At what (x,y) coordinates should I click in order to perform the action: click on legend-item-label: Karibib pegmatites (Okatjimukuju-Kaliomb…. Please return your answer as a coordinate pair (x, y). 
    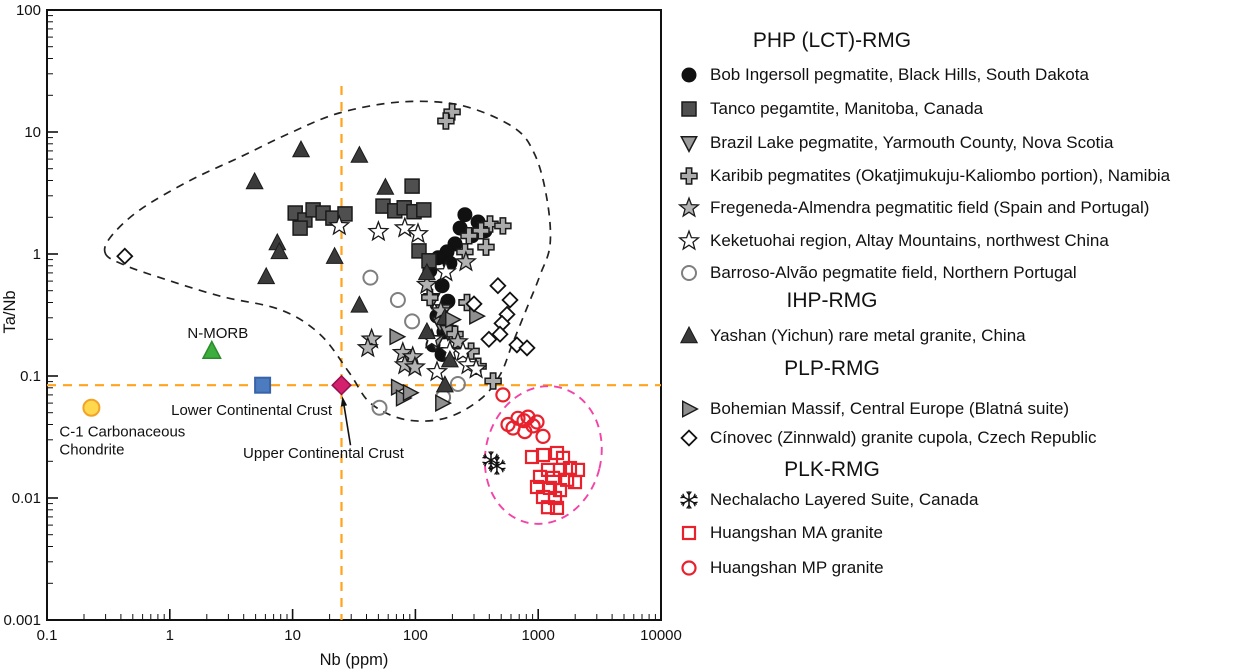
    Looking at the image, I should click on (940, 175).